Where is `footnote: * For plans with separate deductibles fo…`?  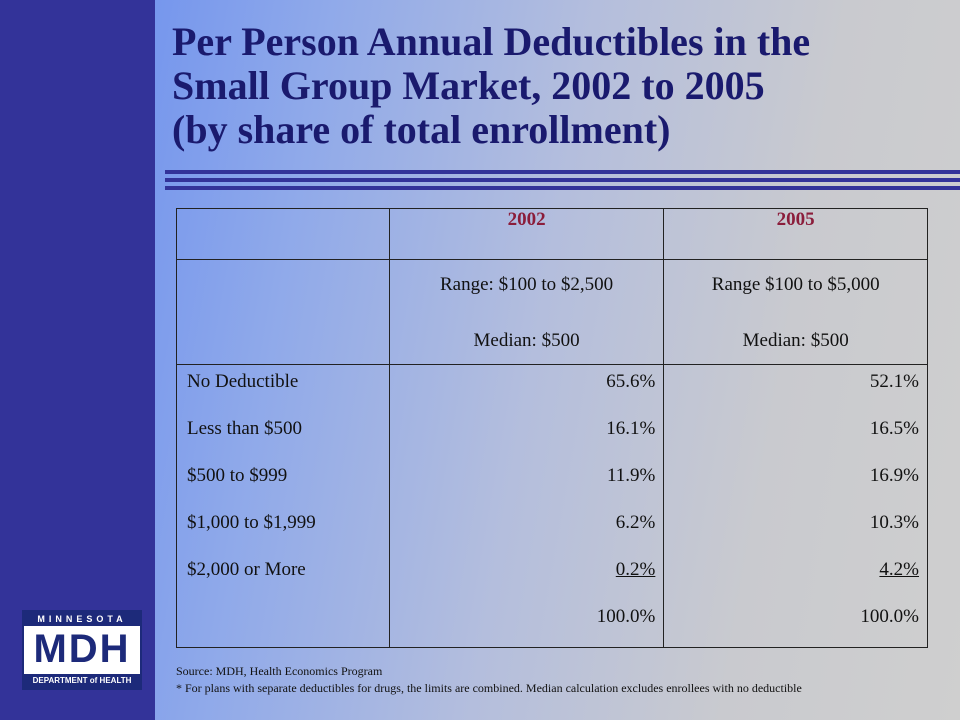 footnote: * For plans with separate deductibles fo… is located at coordinates (489, 688).